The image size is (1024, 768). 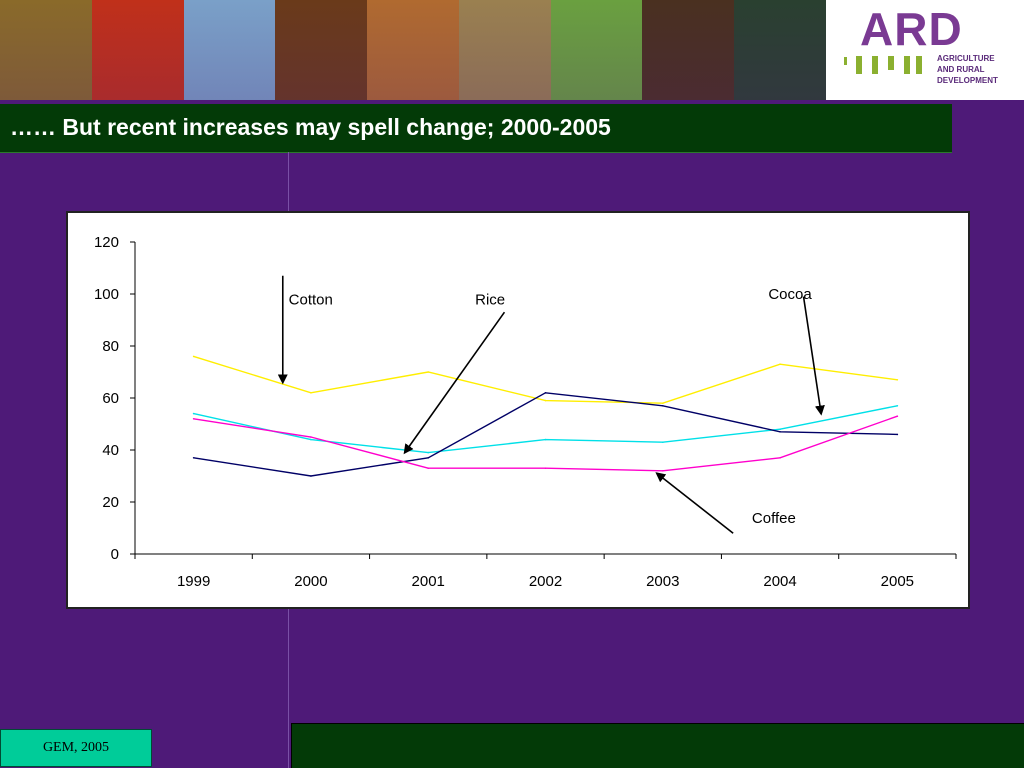 What do you see at coordinates (790, 294) in the screenshot?
I see `annotation-label-cocoa: Cocoa` at bounding box center [790, 294].